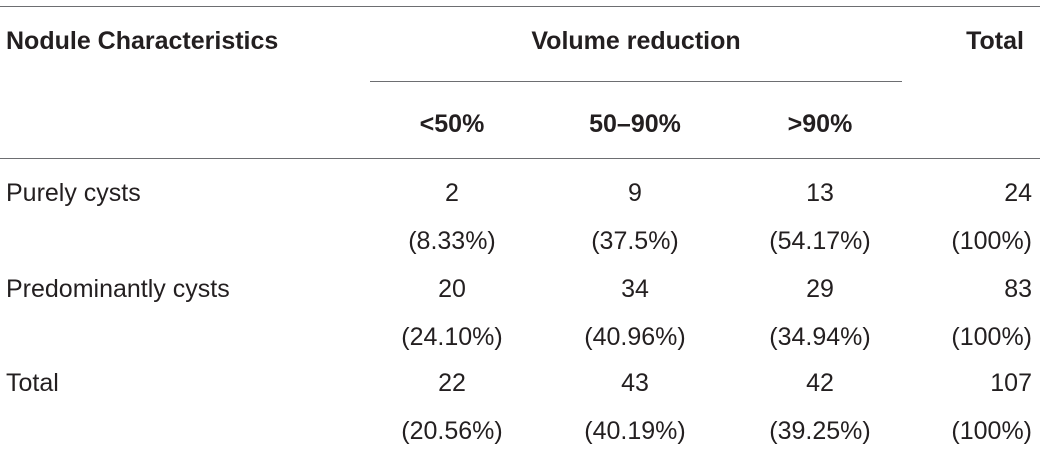  I want to click on subheader-gt90: >90%, so click(820, 124).